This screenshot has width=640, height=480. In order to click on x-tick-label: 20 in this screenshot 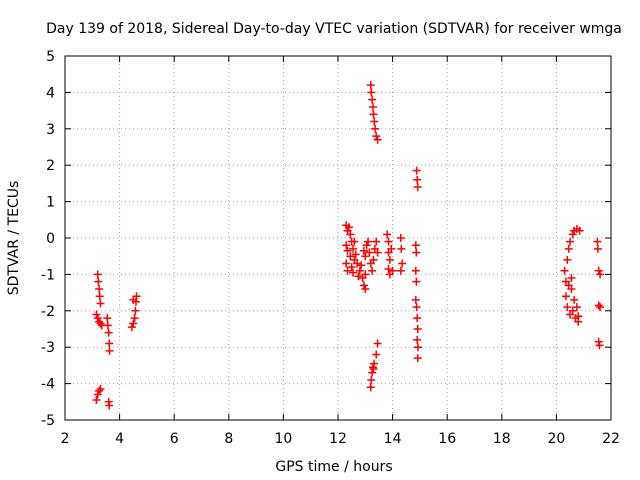, I will do `click(556, 439)`.